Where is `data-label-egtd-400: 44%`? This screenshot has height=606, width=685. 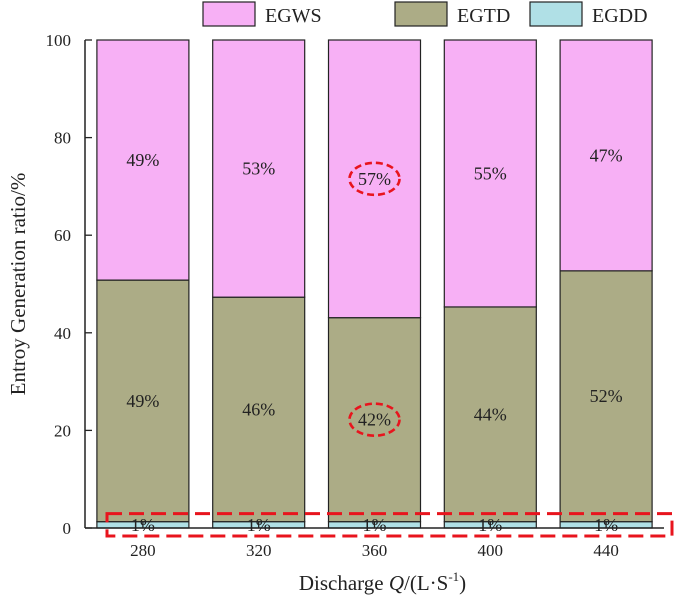
data-label-egtd-400: 44% is located at coordinates (490, 414).